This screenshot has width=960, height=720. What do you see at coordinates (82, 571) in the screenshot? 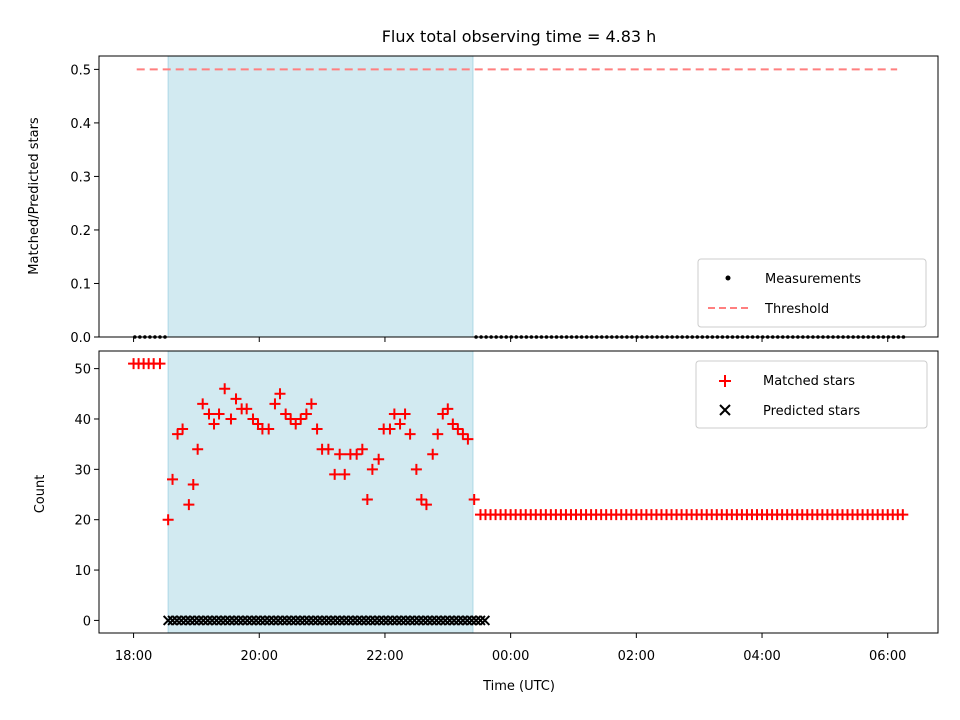
I see `y-tick-label: 10` at bounding box center [82, 571].